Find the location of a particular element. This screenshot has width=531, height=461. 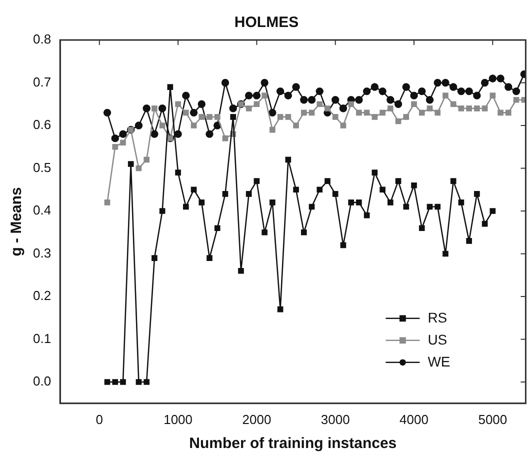

y-tick-label: 0.6 is located at coordinates (42, 124).